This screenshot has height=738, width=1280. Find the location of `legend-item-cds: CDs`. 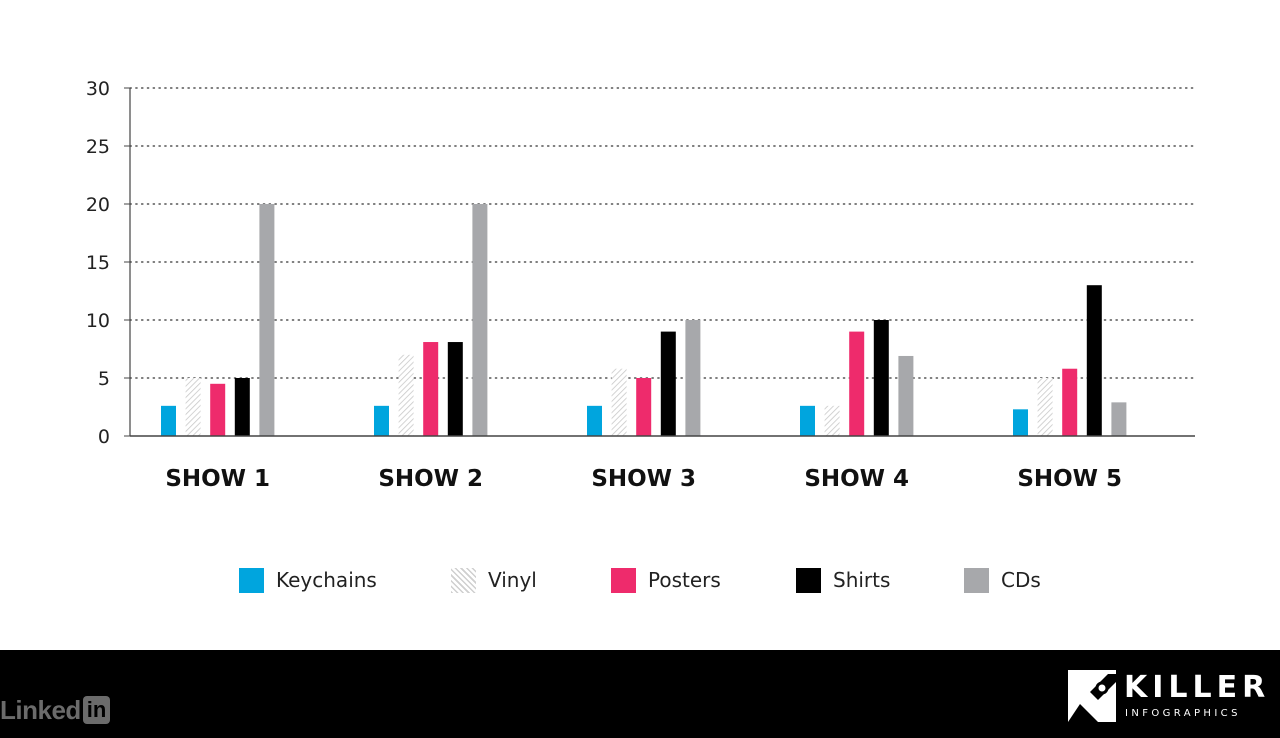

legend-item-cds: CDs is located at coordinates (1002, 580).